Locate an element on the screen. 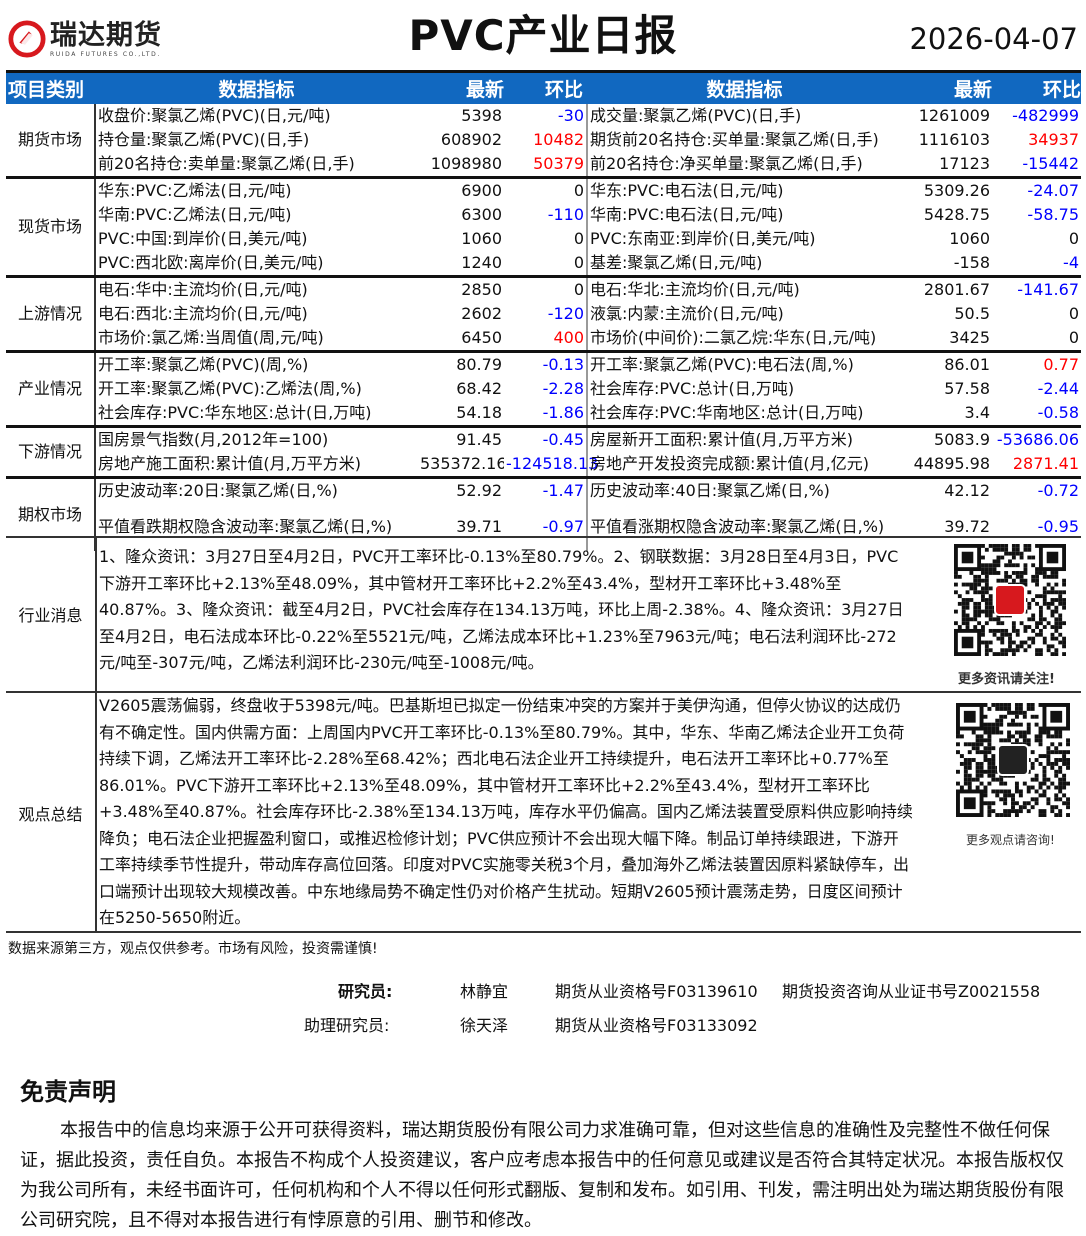 This screenshot has height=1236, width=1086. col-latest-2: 最新 is located at coordinates (947, 87).